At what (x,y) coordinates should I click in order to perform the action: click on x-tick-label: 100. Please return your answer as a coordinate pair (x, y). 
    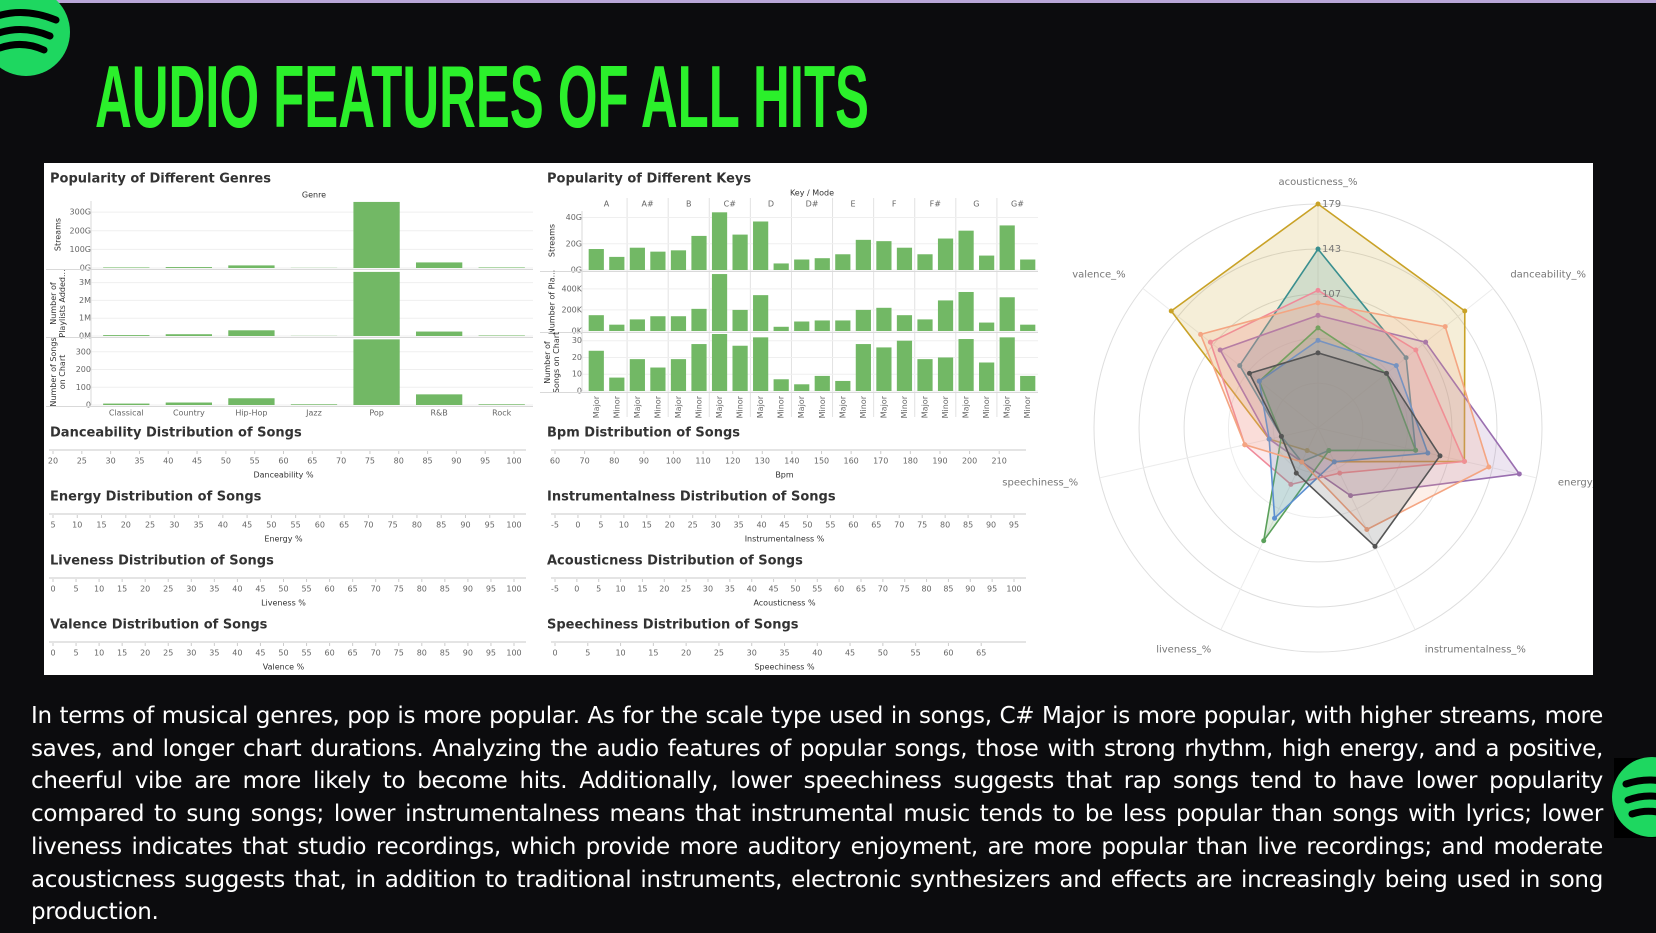
    Looking at the image, I should click on (513, 525).